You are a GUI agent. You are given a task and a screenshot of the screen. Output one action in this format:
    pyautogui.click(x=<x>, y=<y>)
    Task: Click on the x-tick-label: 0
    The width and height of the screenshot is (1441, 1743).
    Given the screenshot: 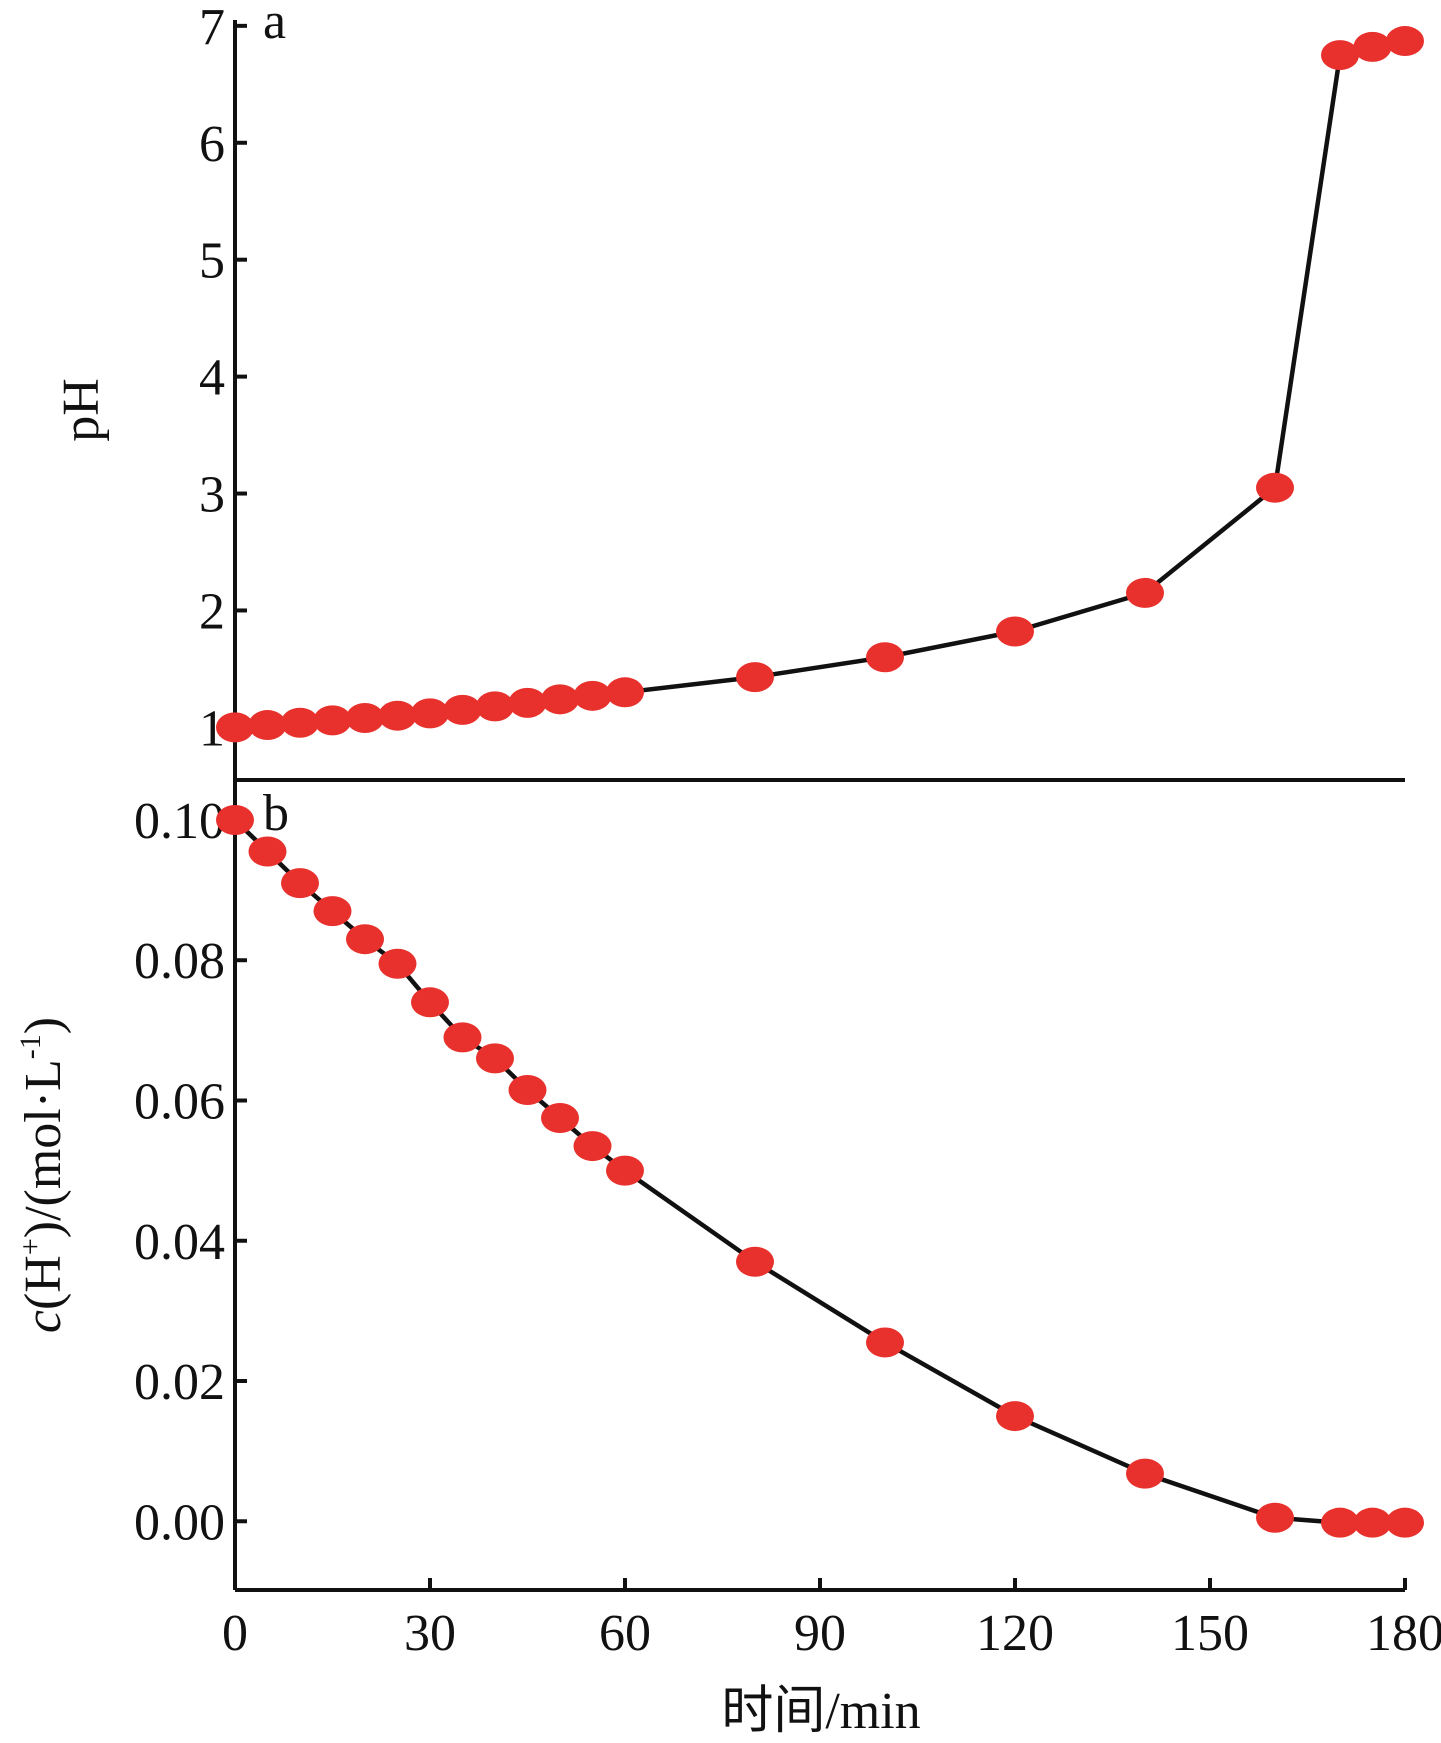 What is the action you would take?
    pyautogui.click(x=235, y=1633)
    